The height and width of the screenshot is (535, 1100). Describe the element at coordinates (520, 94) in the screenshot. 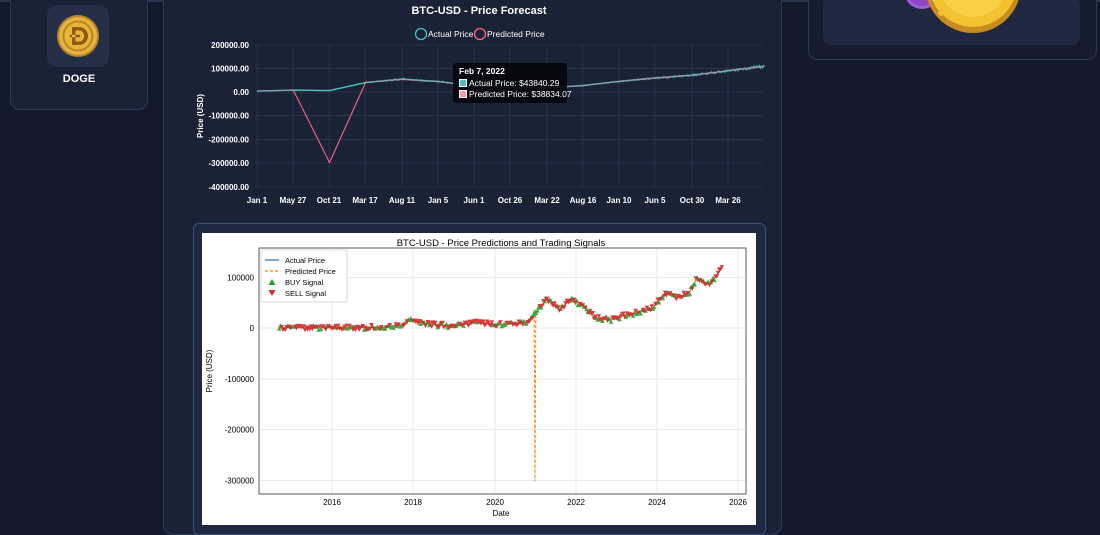

I see `tooltip-predicted-value: Predicted Price: $38834.07` at that location.